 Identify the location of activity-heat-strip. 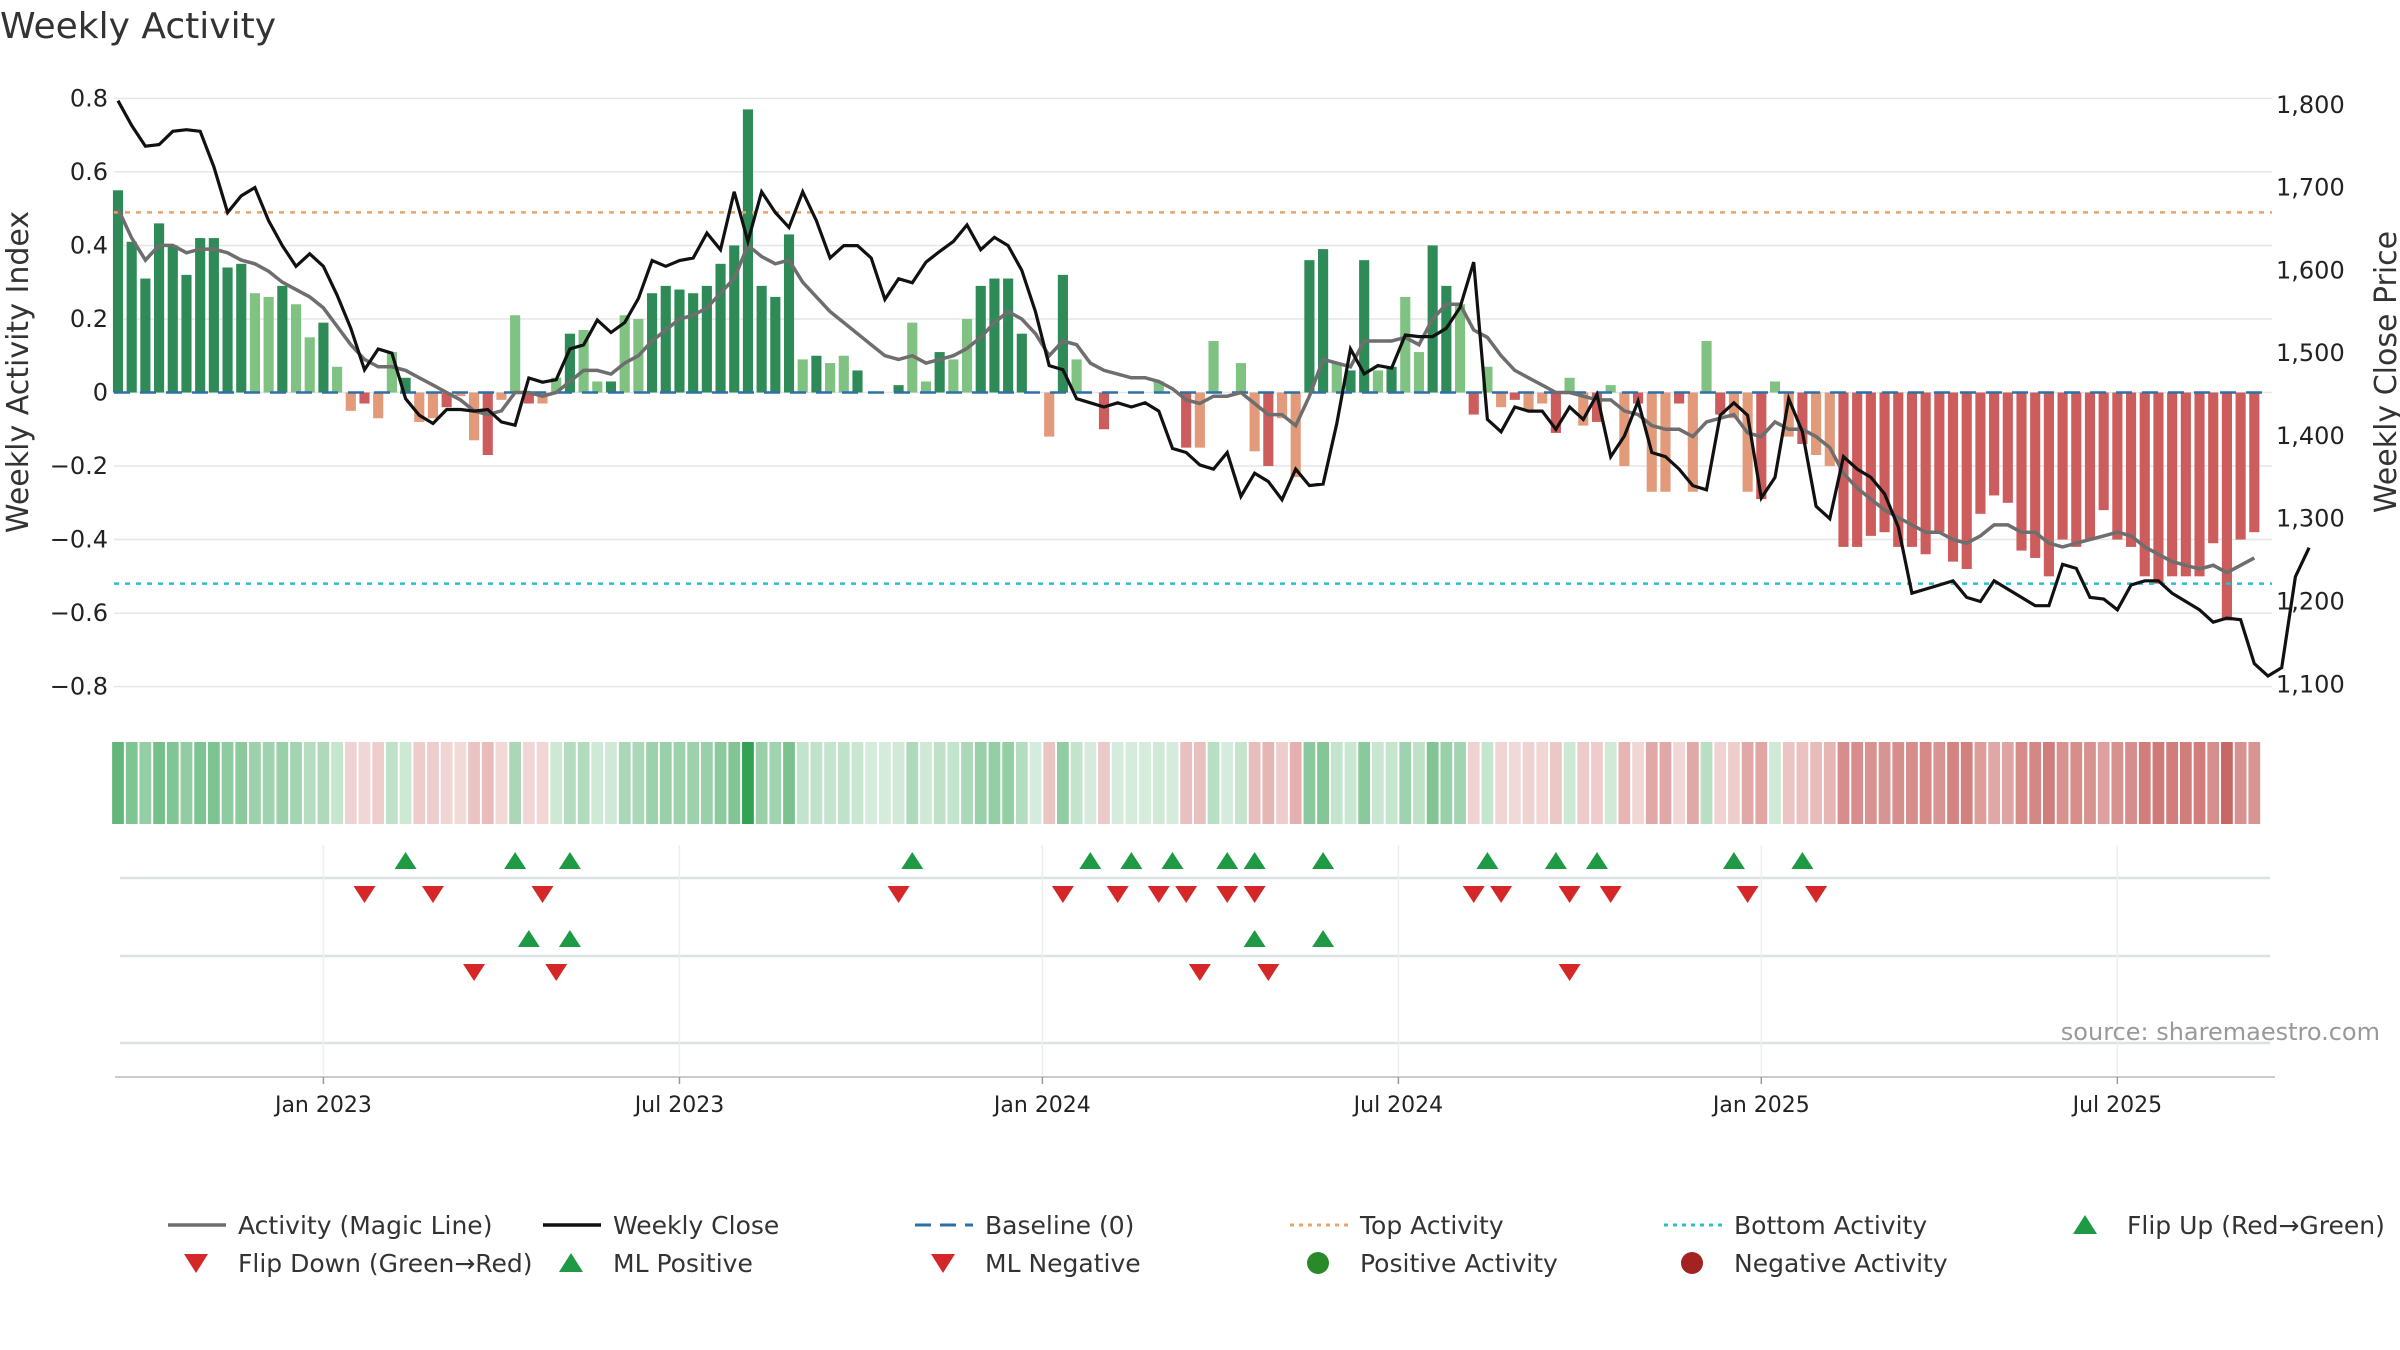
(1186, 783).